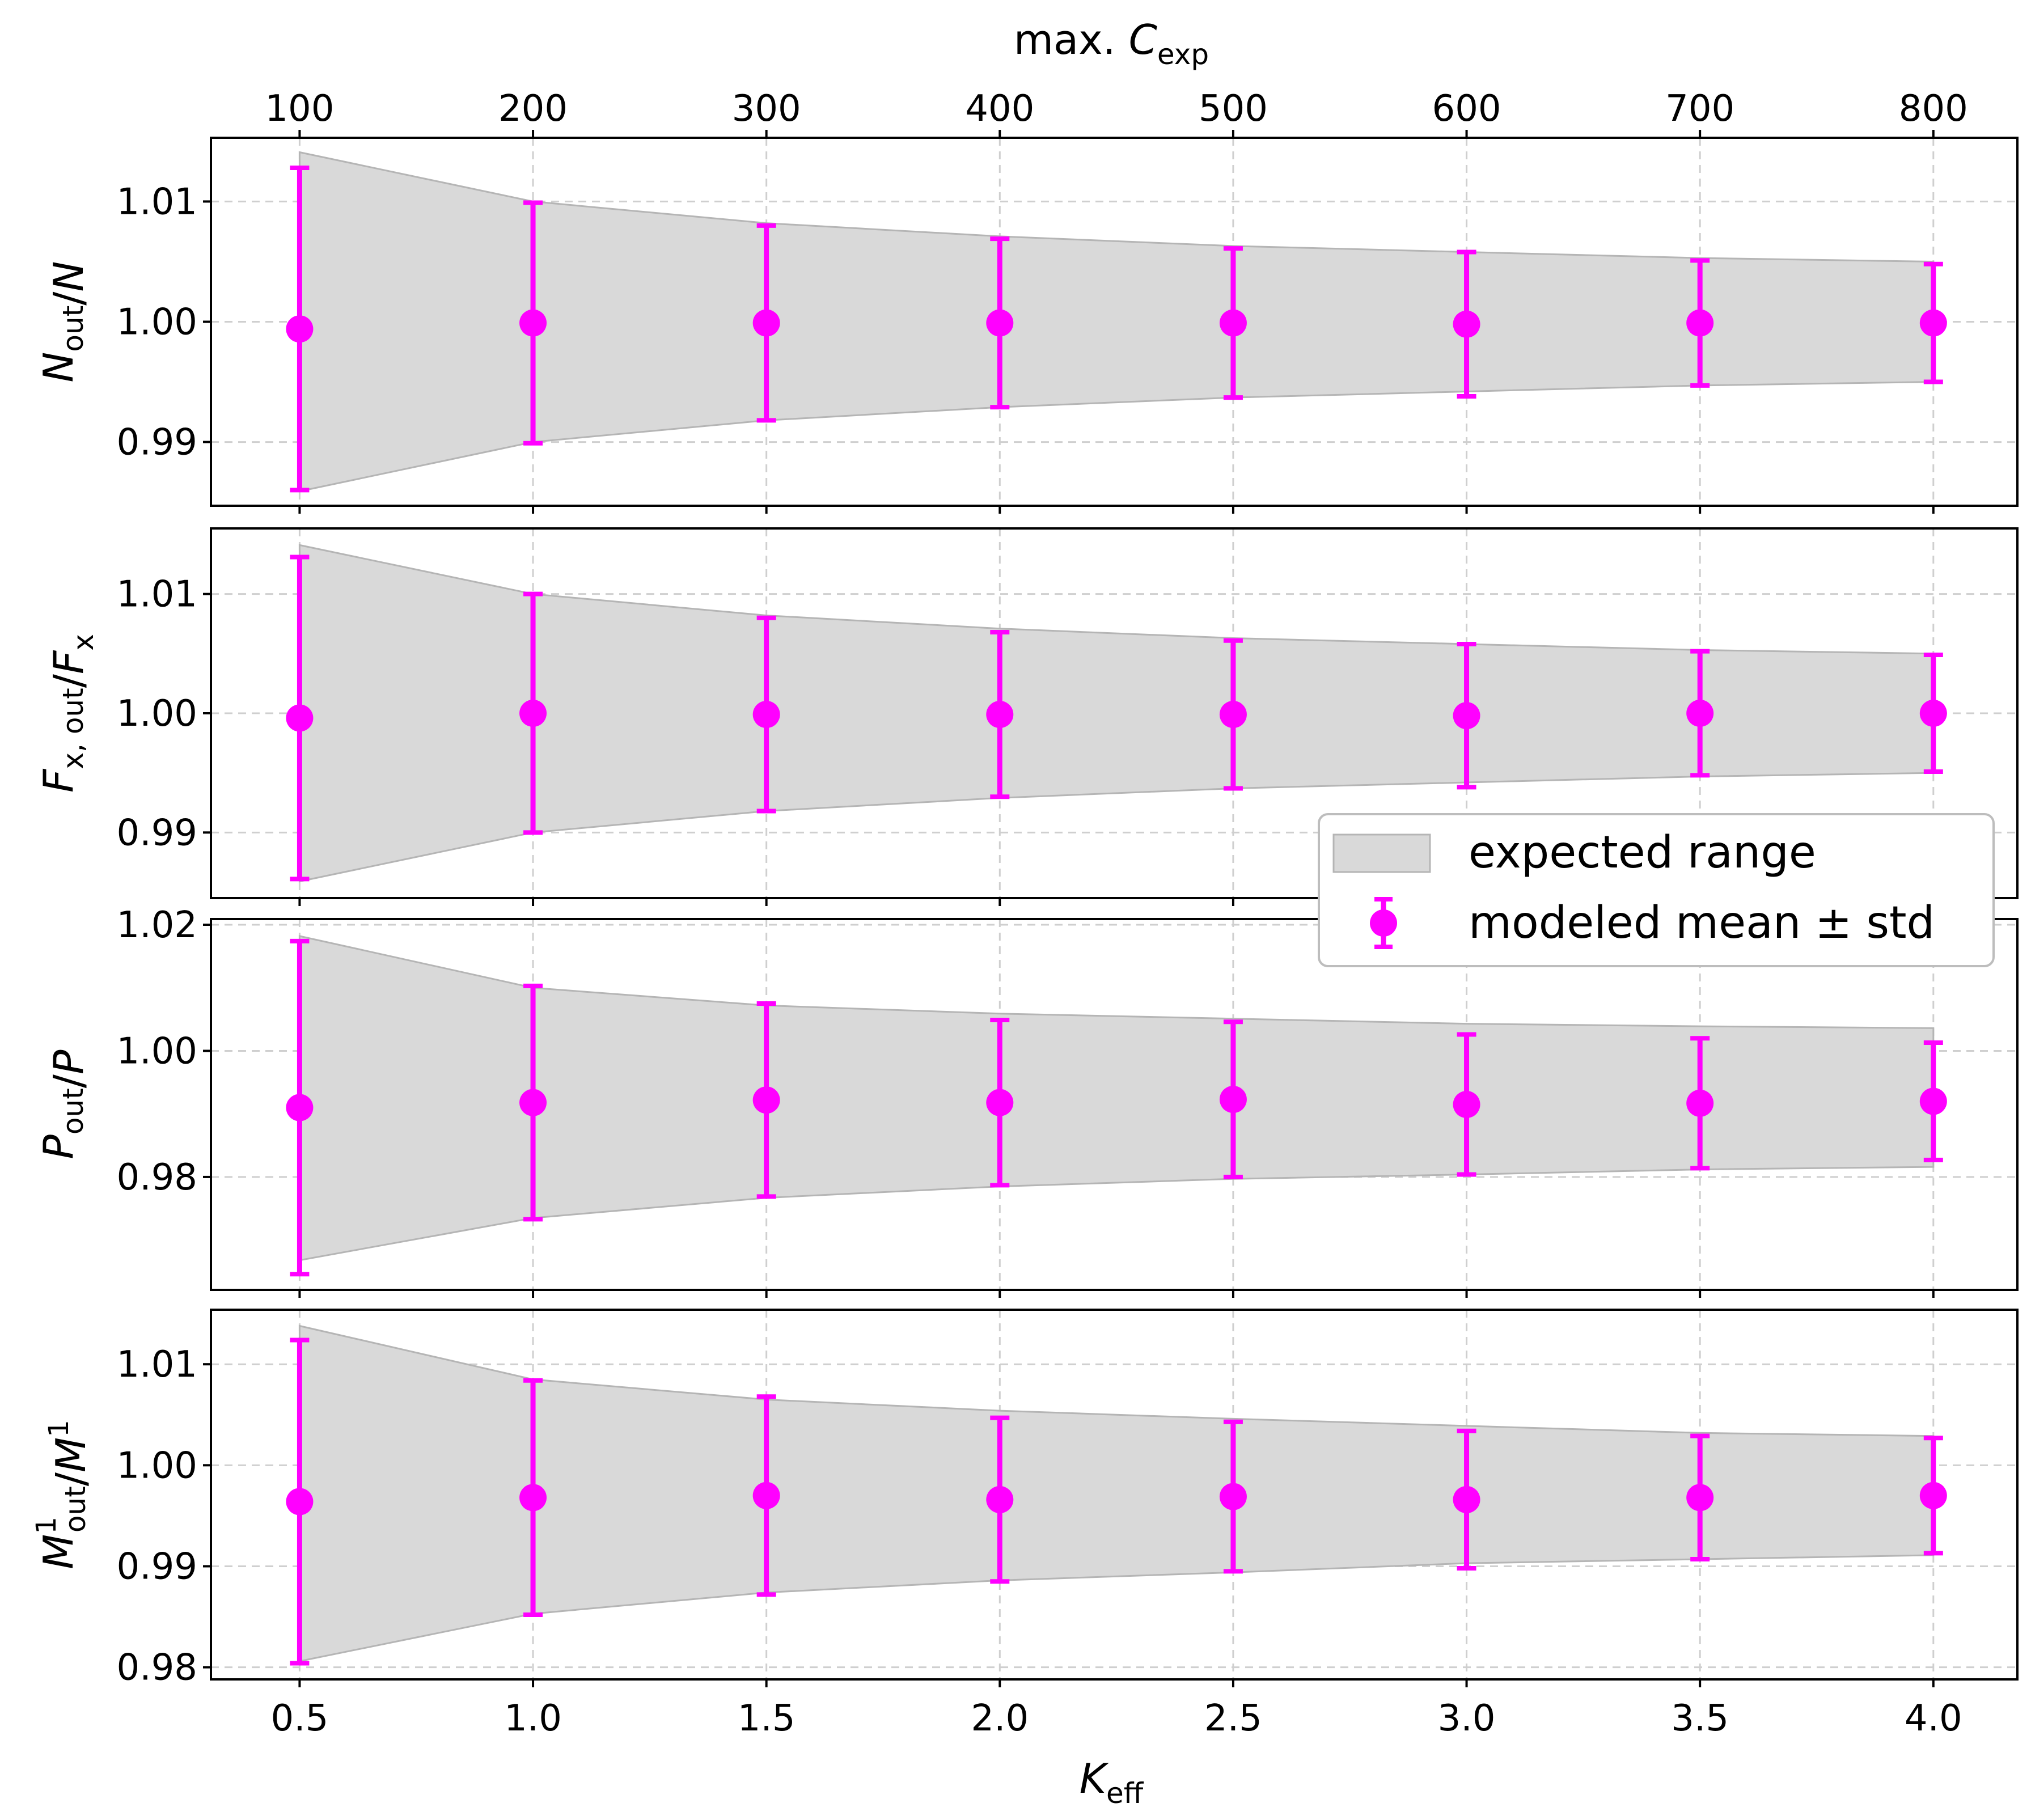 The image size is (2031, 1820). Describe the element at coordinates (1642, 852) in the screenshot. I see `legend-band-label: expected range` at that location.